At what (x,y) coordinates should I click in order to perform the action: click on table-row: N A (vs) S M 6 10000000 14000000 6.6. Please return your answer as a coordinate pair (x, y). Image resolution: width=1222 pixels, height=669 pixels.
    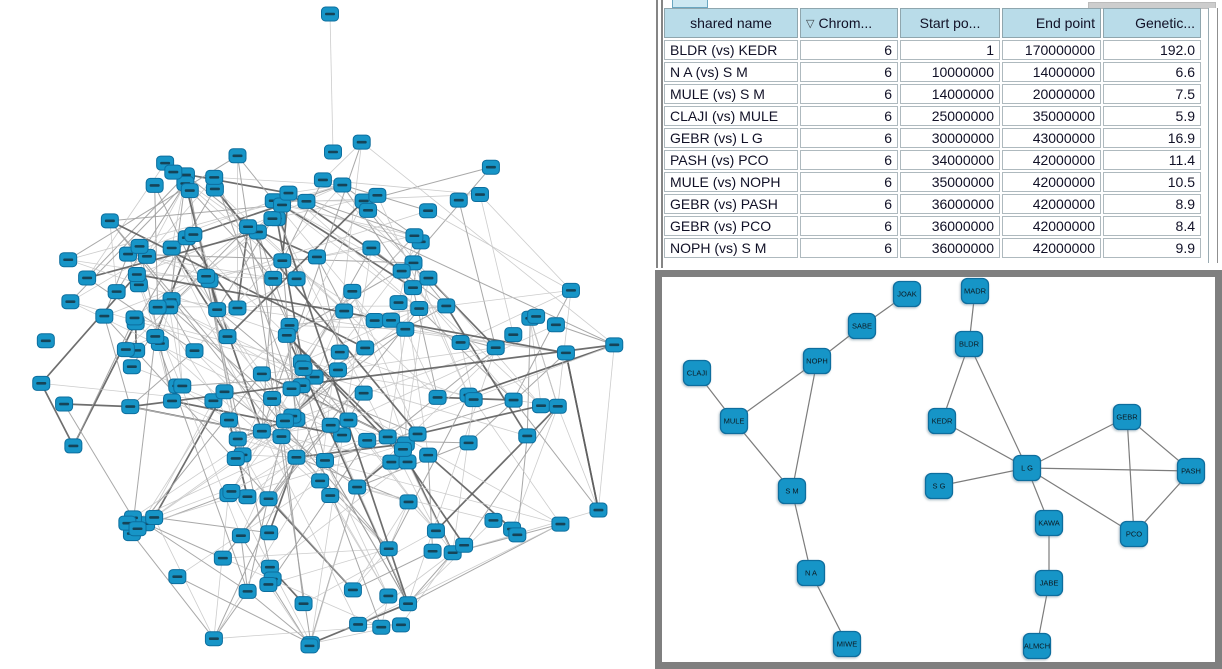
    Looking at the image, I should click on (932, 72).